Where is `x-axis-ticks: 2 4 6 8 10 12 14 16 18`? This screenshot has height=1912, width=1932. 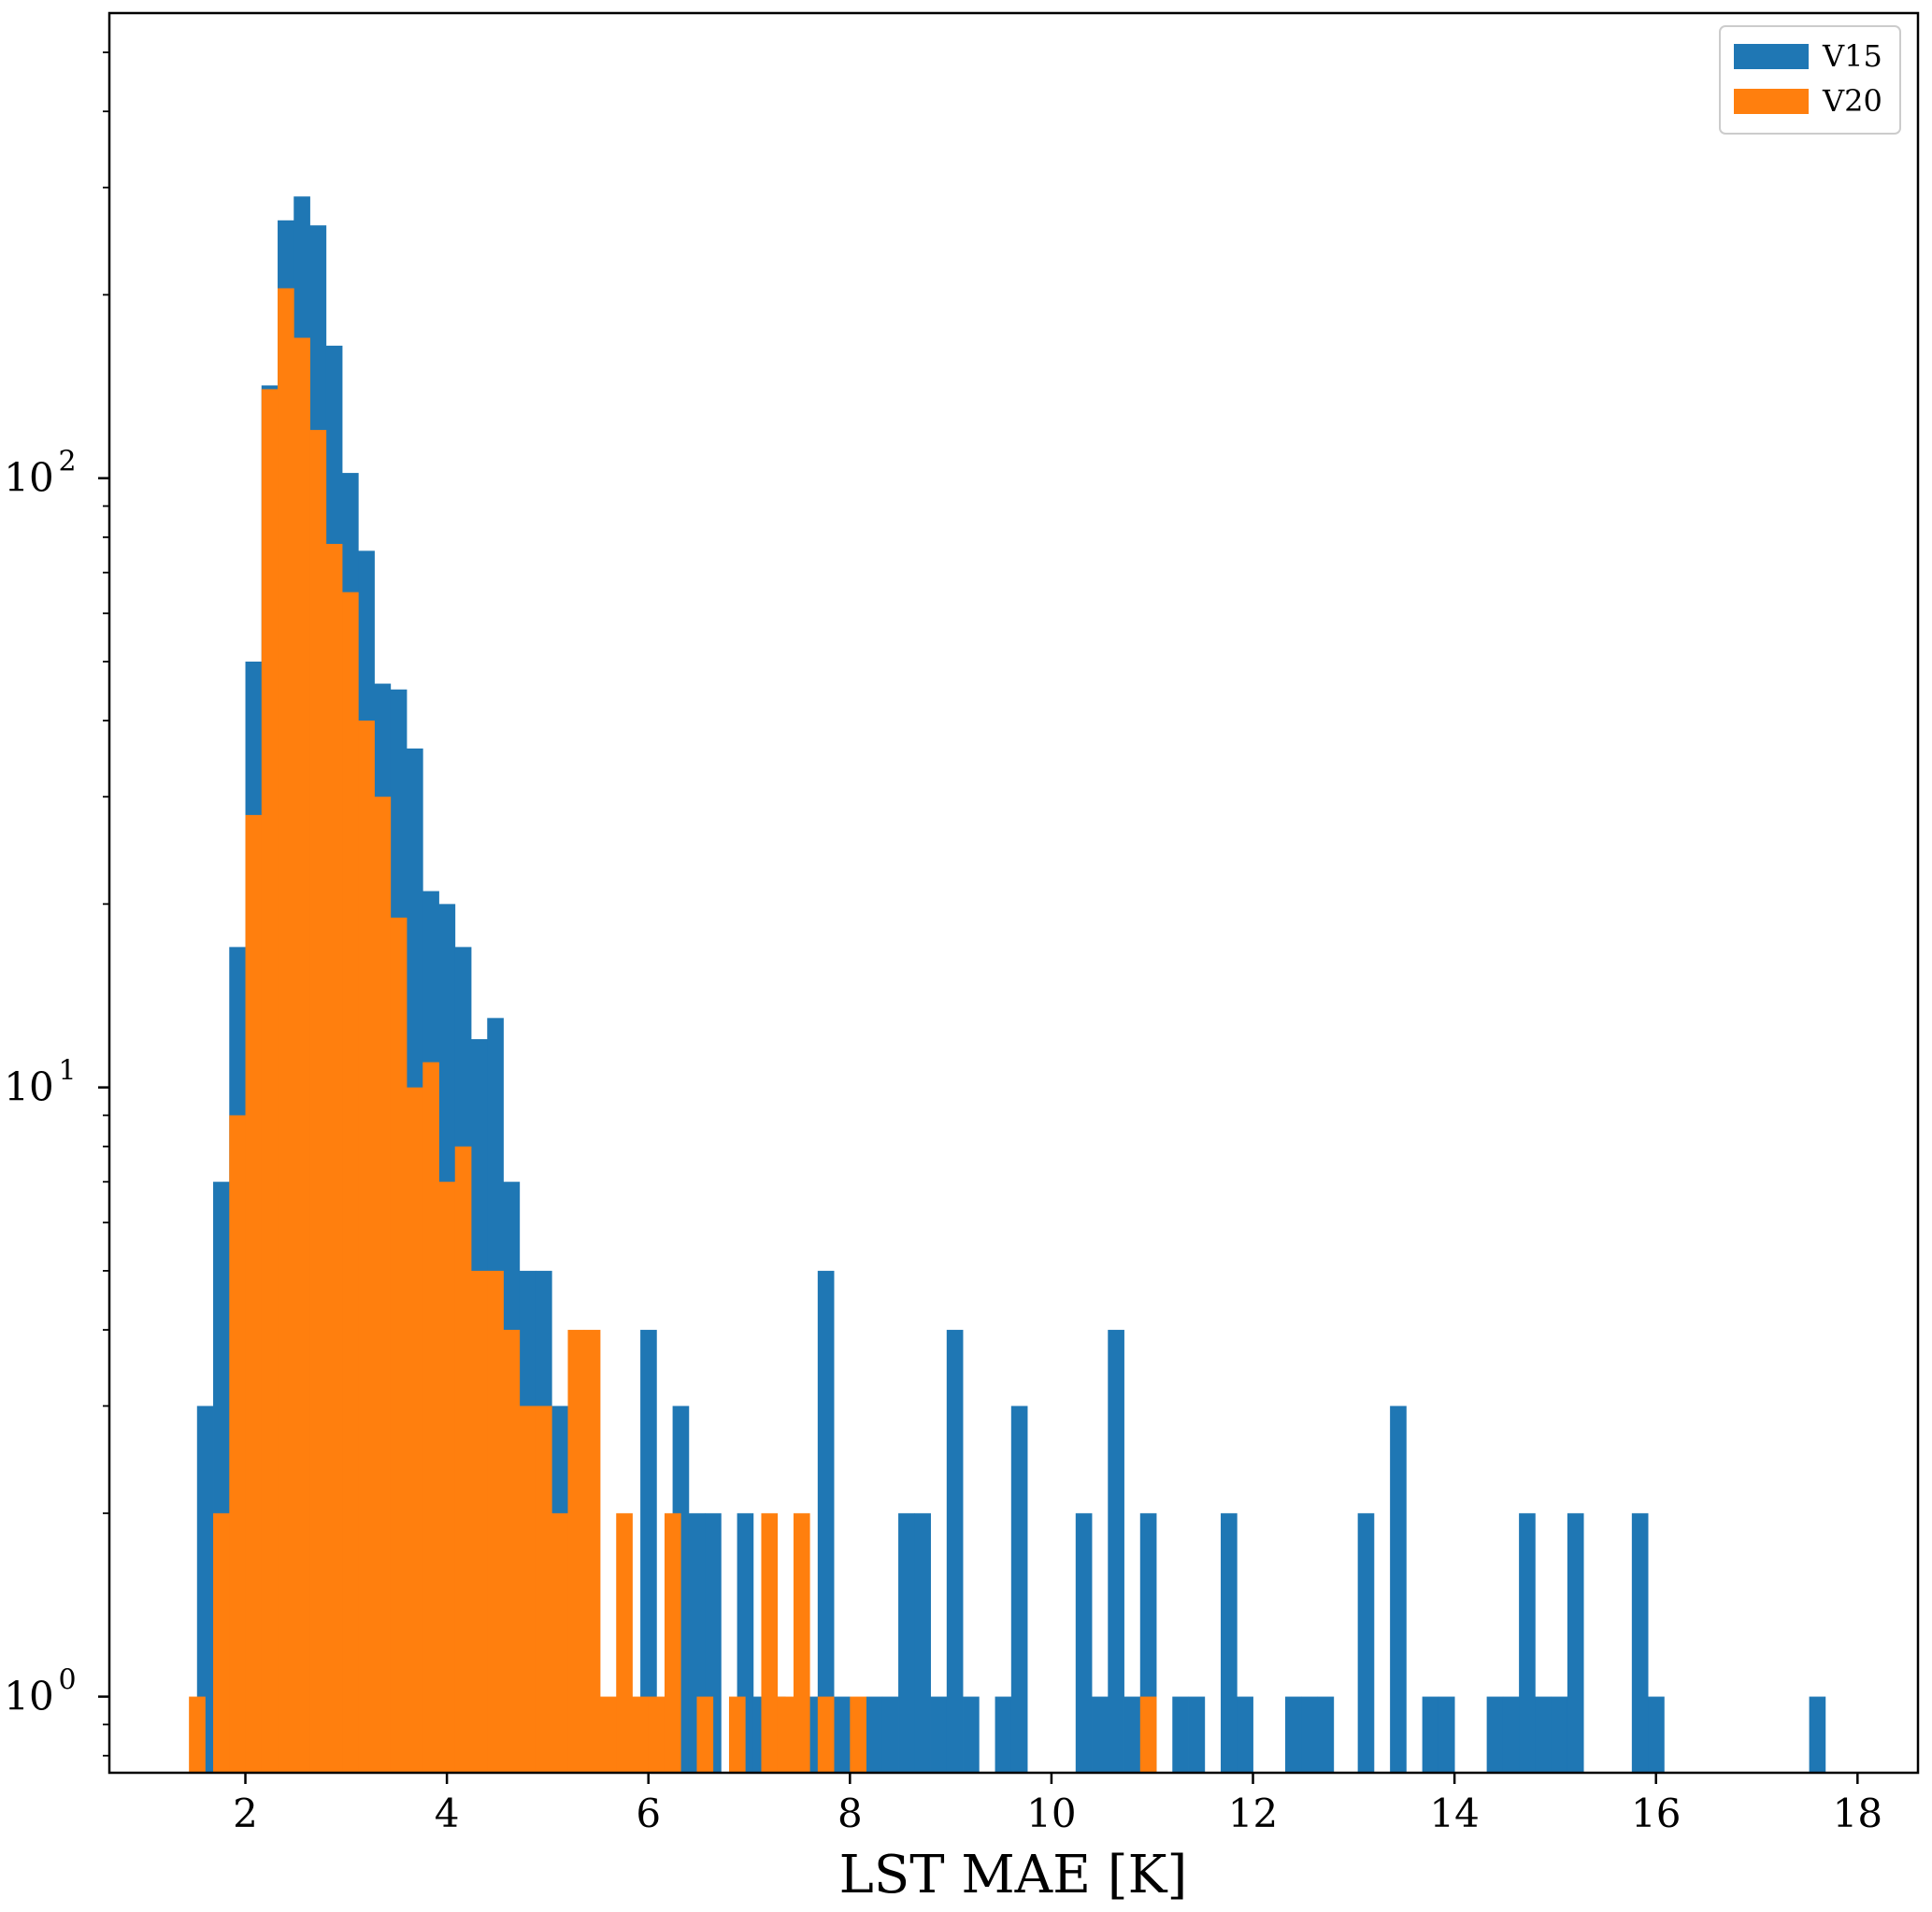
x-axis-ticks: 2 4 6 8 10 12 14 16 18 is located at coordinates (1057, 1804).